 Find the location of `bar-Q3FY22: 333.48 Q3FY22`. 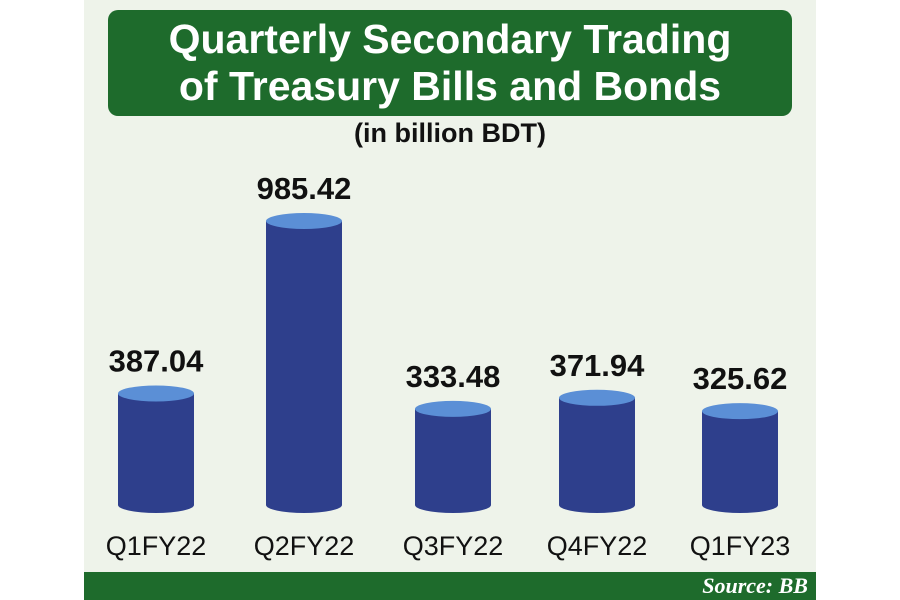

bar-Q3FY22: 333.48 Q3FY22 is located at coordinates (453, 460).